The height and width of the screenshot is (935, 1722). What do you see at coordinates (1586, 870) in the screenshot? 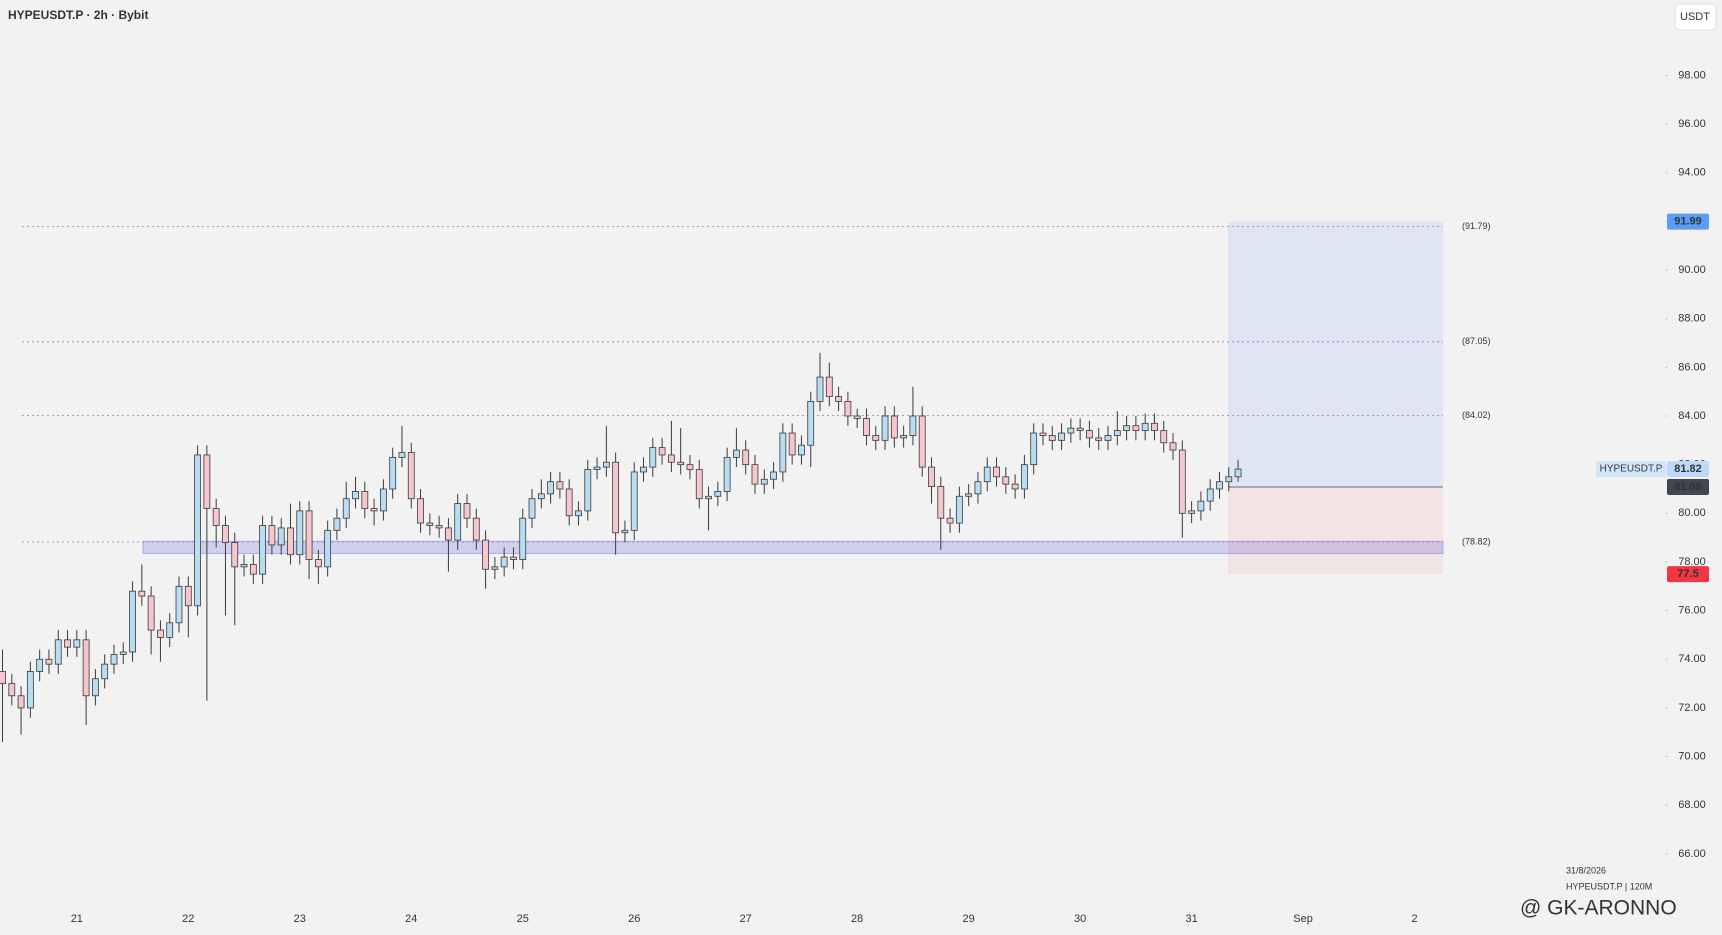
I see `footer-date: 31/8/2026` at bounding box center [1586, 870].